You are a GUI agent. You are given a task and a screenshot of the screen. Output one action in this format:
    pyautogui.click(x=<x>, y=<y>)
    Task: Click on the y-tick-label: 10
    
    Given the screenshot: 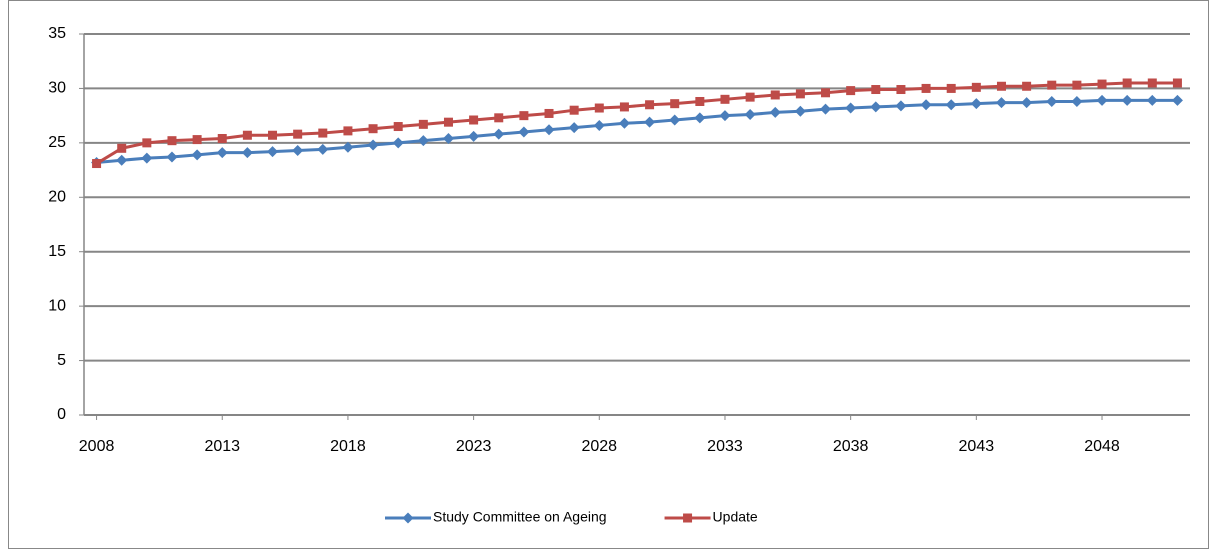 What is the action you would take?
    pyautogui.click(x=57, y=305)
    